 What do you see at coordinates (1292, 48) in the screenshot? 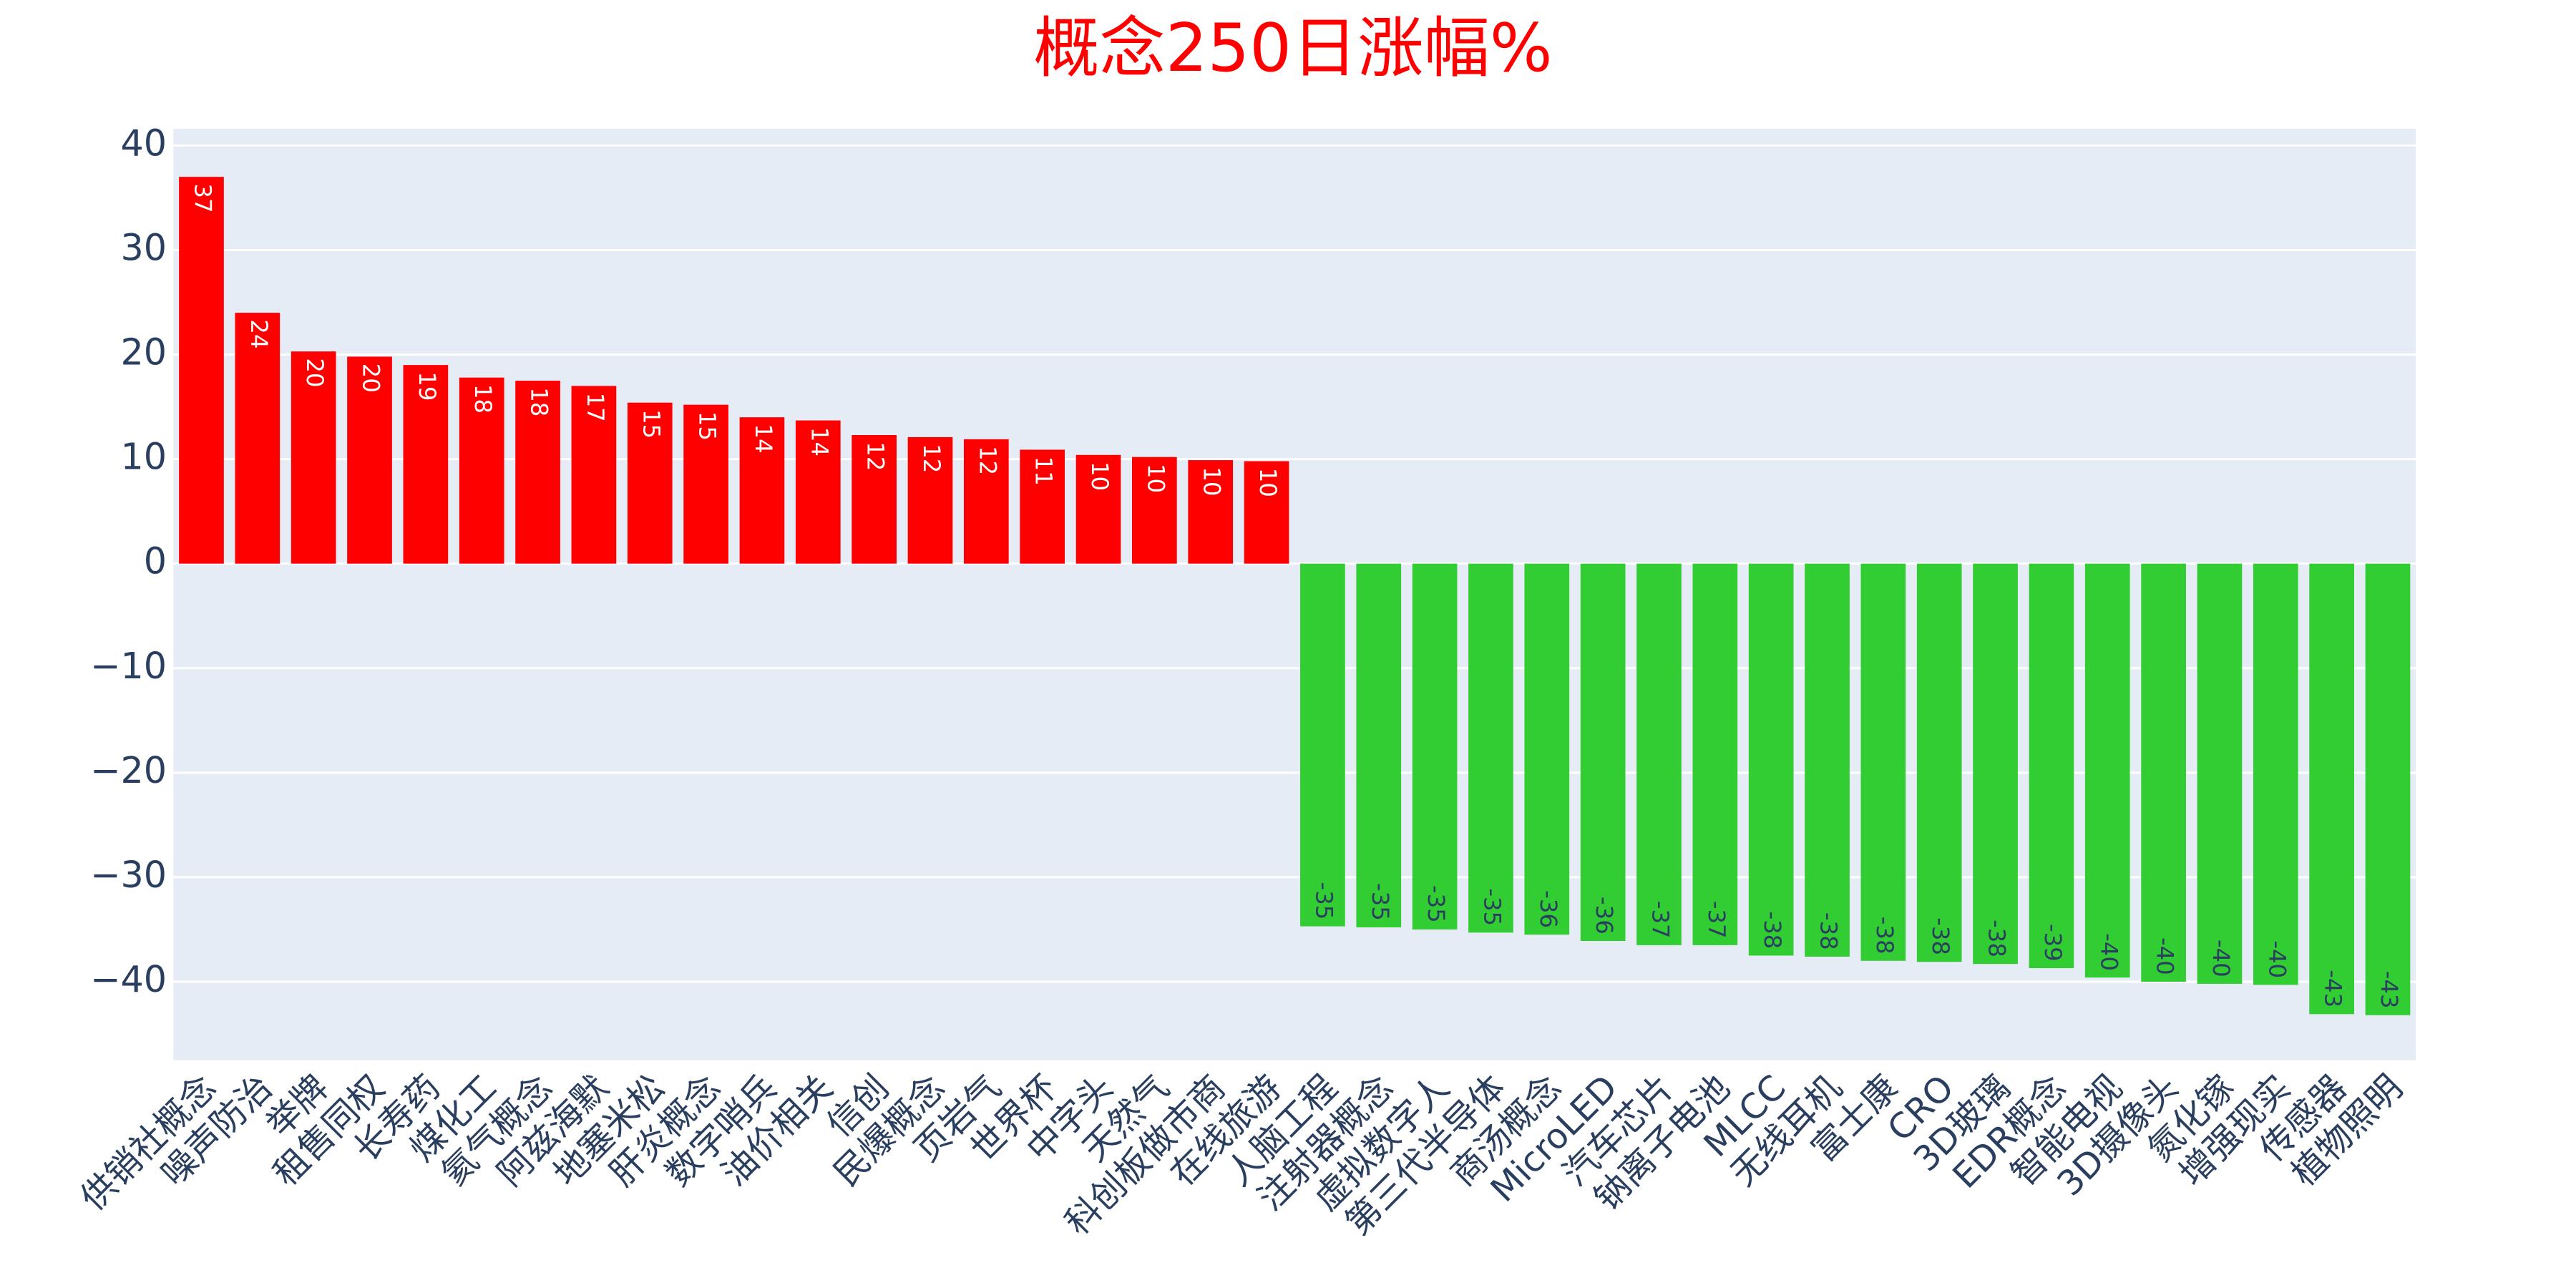
I see `chart-title: 概念250日涨幅%` at bounding box center [1292, 48].